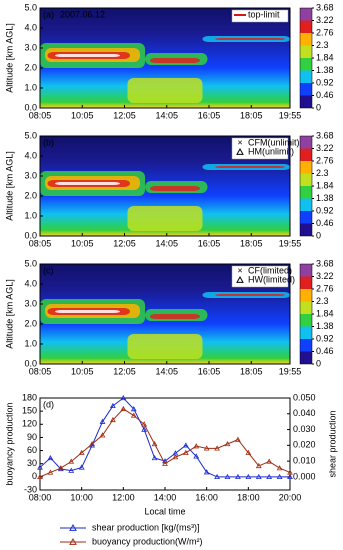 Image resolution: width=343 pixels, height=550 pixels. Describe the element at coordinates (264, 14) in the screenshot. I see `legend-label: top-limit` at that location.